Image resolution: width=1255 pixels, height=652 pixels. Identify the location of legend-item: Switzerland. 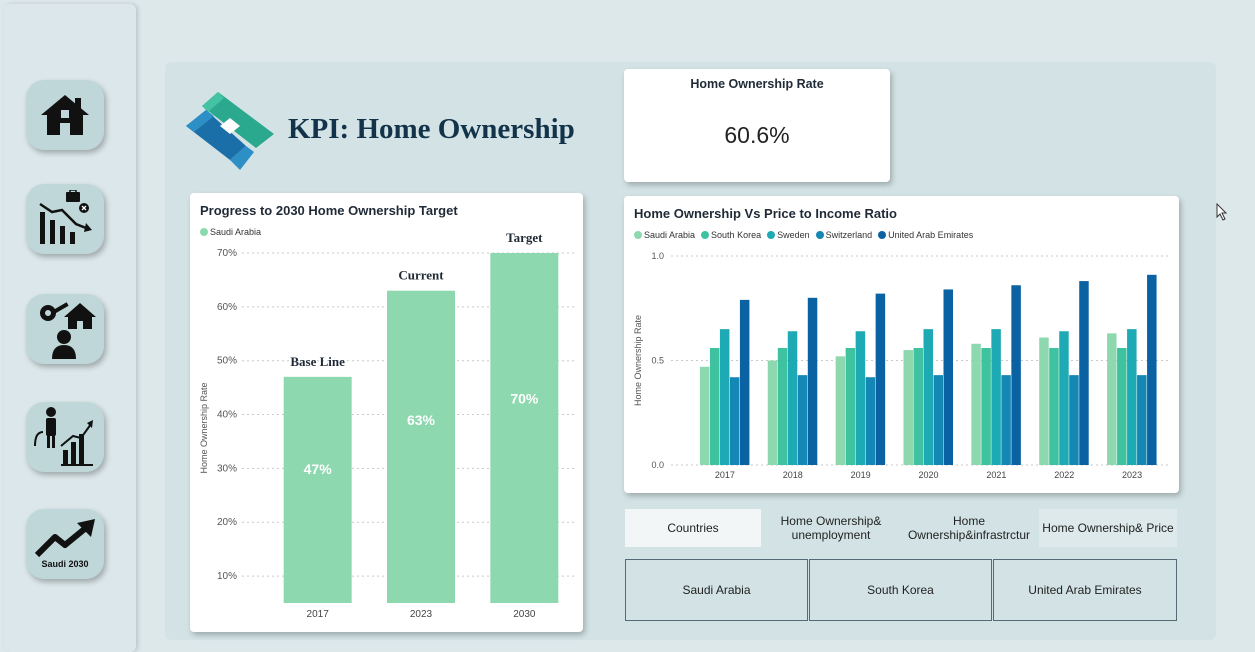
(844, 235).